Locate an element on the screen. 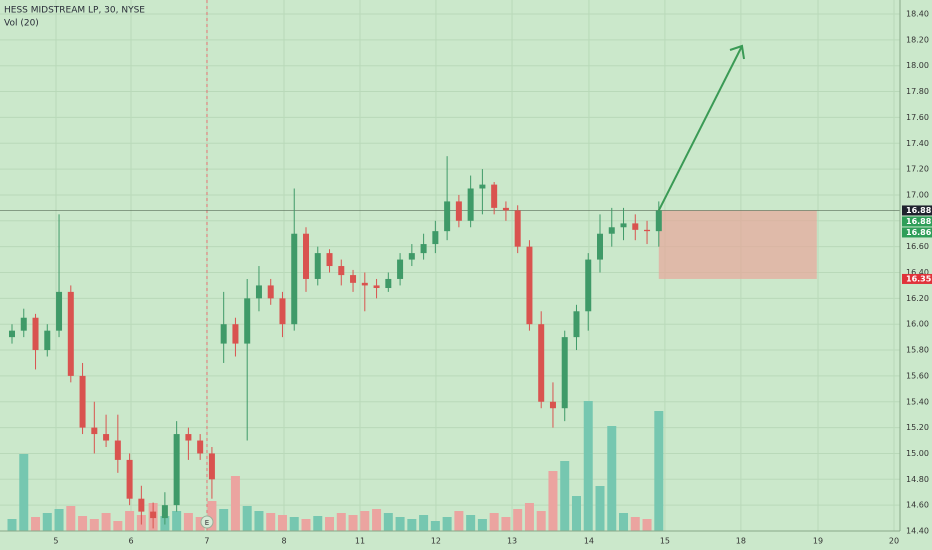 The width and height of the screenshot is (932, 550). y-tick-label: 18.00 is located at coordinates (917, 65).